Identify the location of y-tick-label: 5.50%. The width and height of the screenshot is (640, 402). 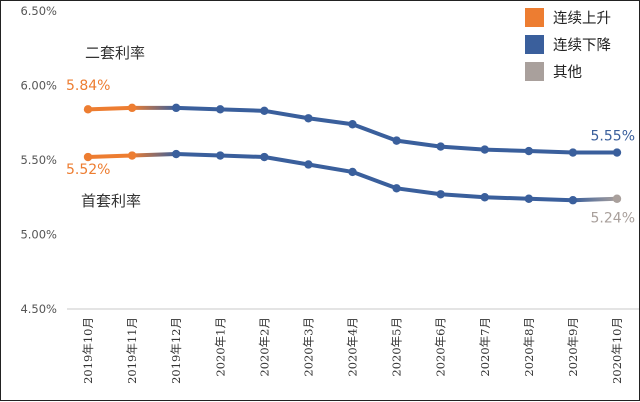
(38, 160).